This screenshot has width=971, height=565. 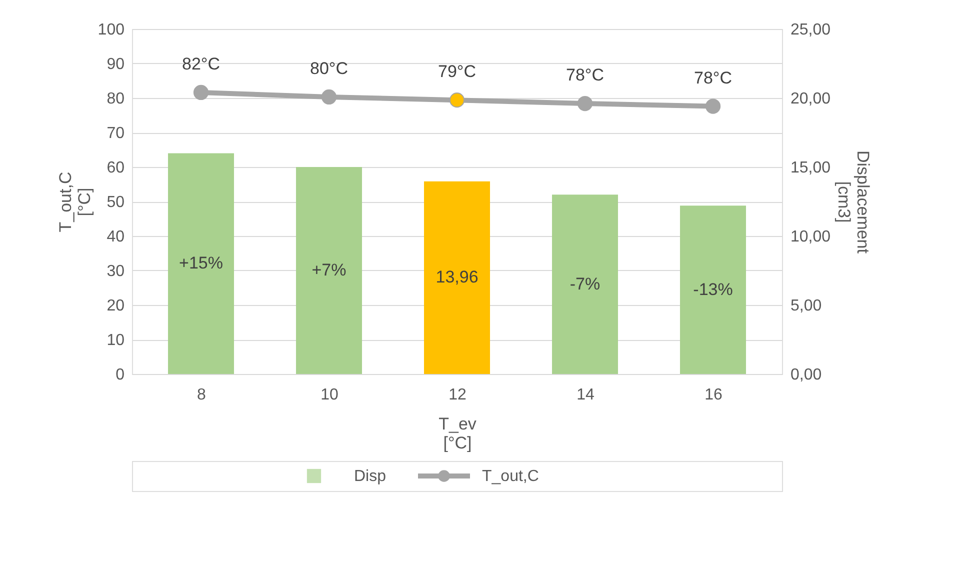 I want to click on y-tick-label: 30, so click(x=115, y=271).